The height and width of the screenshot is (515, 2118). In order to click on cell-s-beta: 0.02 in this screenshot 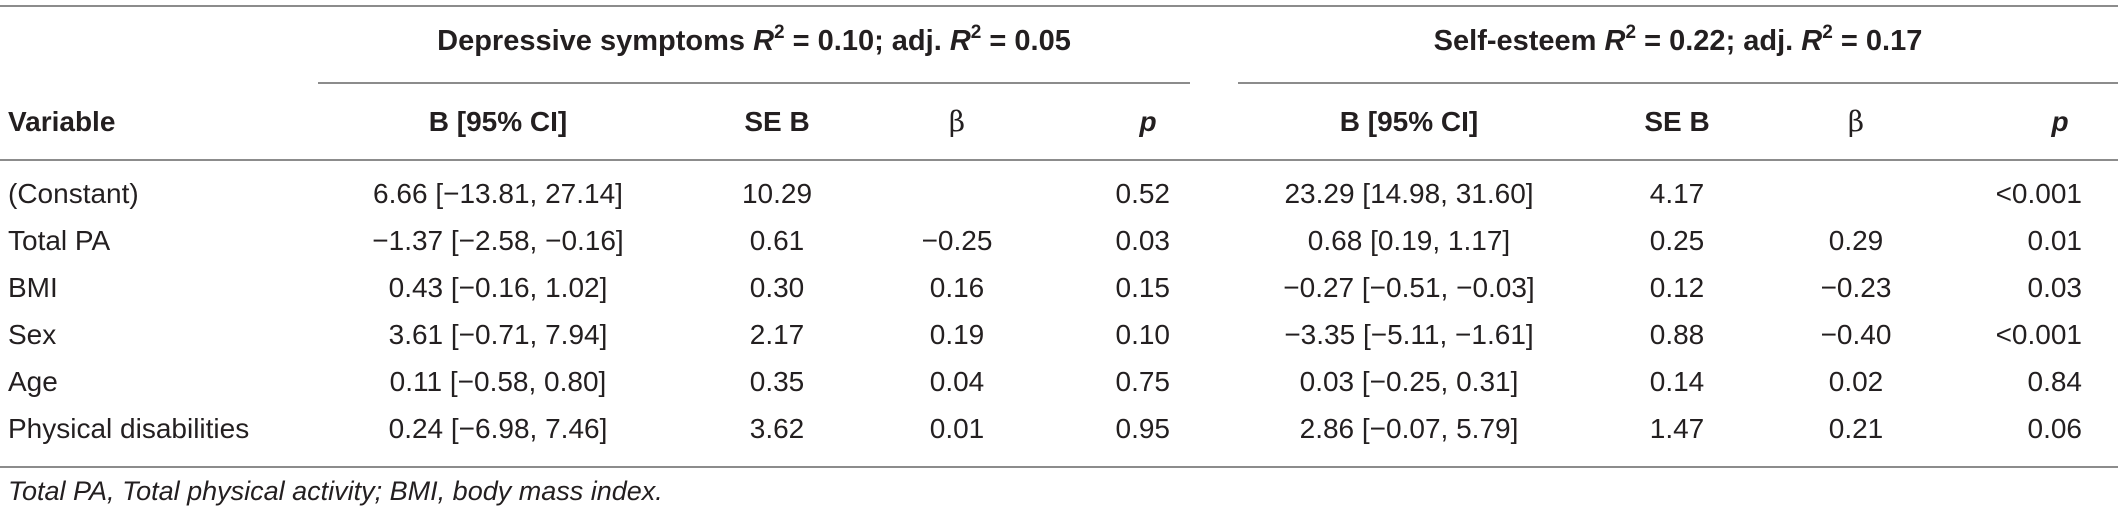, I will do `click(1856, 381)`.